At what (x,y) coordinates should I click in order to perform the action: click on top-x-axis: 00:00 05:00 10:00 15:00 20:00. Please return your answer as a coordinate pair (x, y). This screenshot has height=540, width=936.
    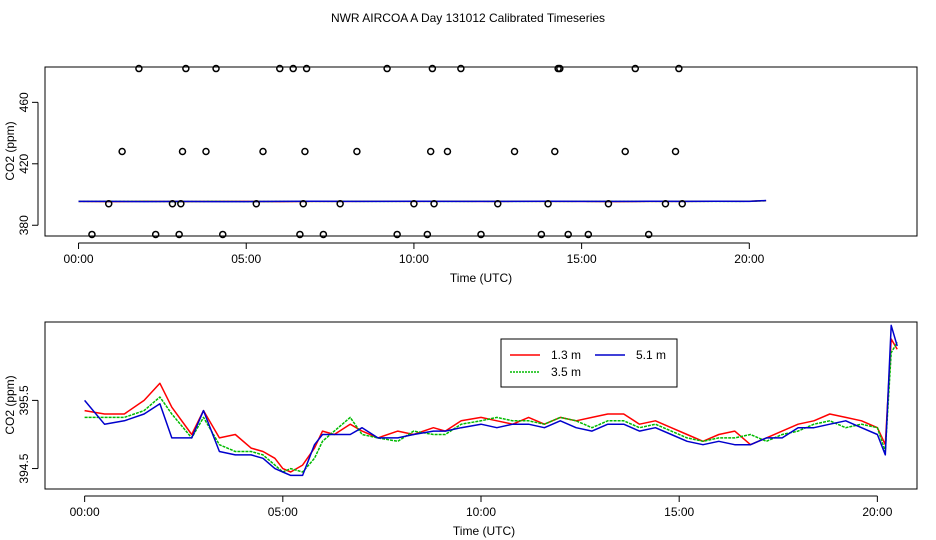
    Looking at the image, I should click on (414, 254).